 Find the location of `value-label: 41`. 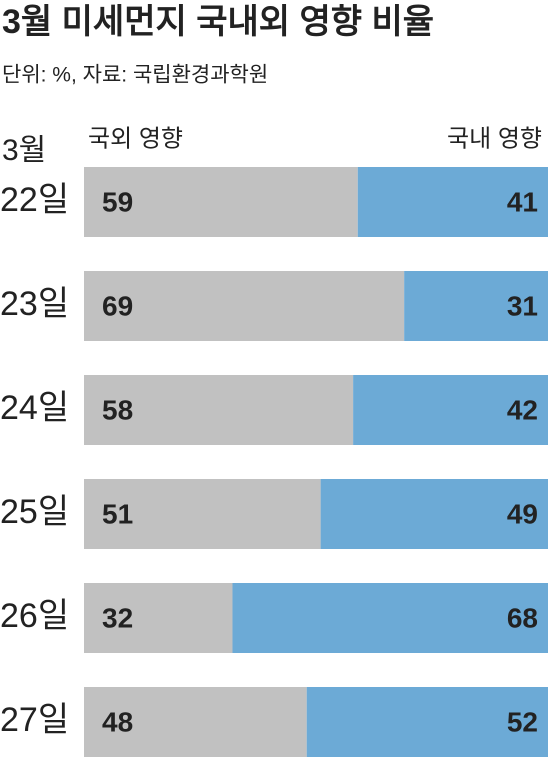

value-label: 41 is located at coordinates (522, 201).